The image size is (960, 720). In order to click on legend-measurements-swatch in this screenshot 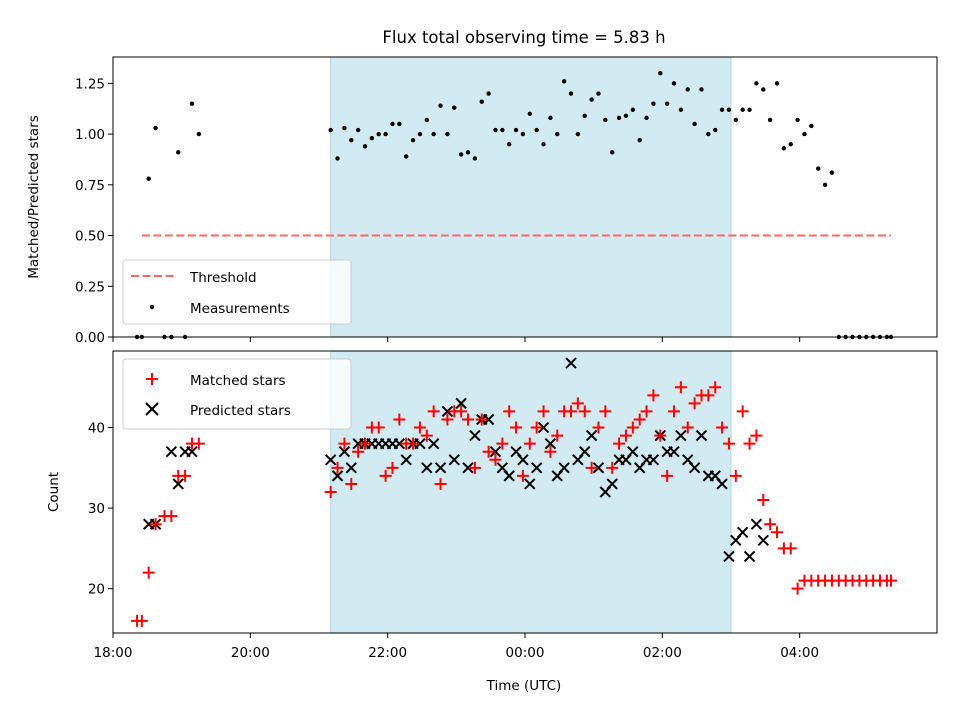, I will do `click(152, 307)`.